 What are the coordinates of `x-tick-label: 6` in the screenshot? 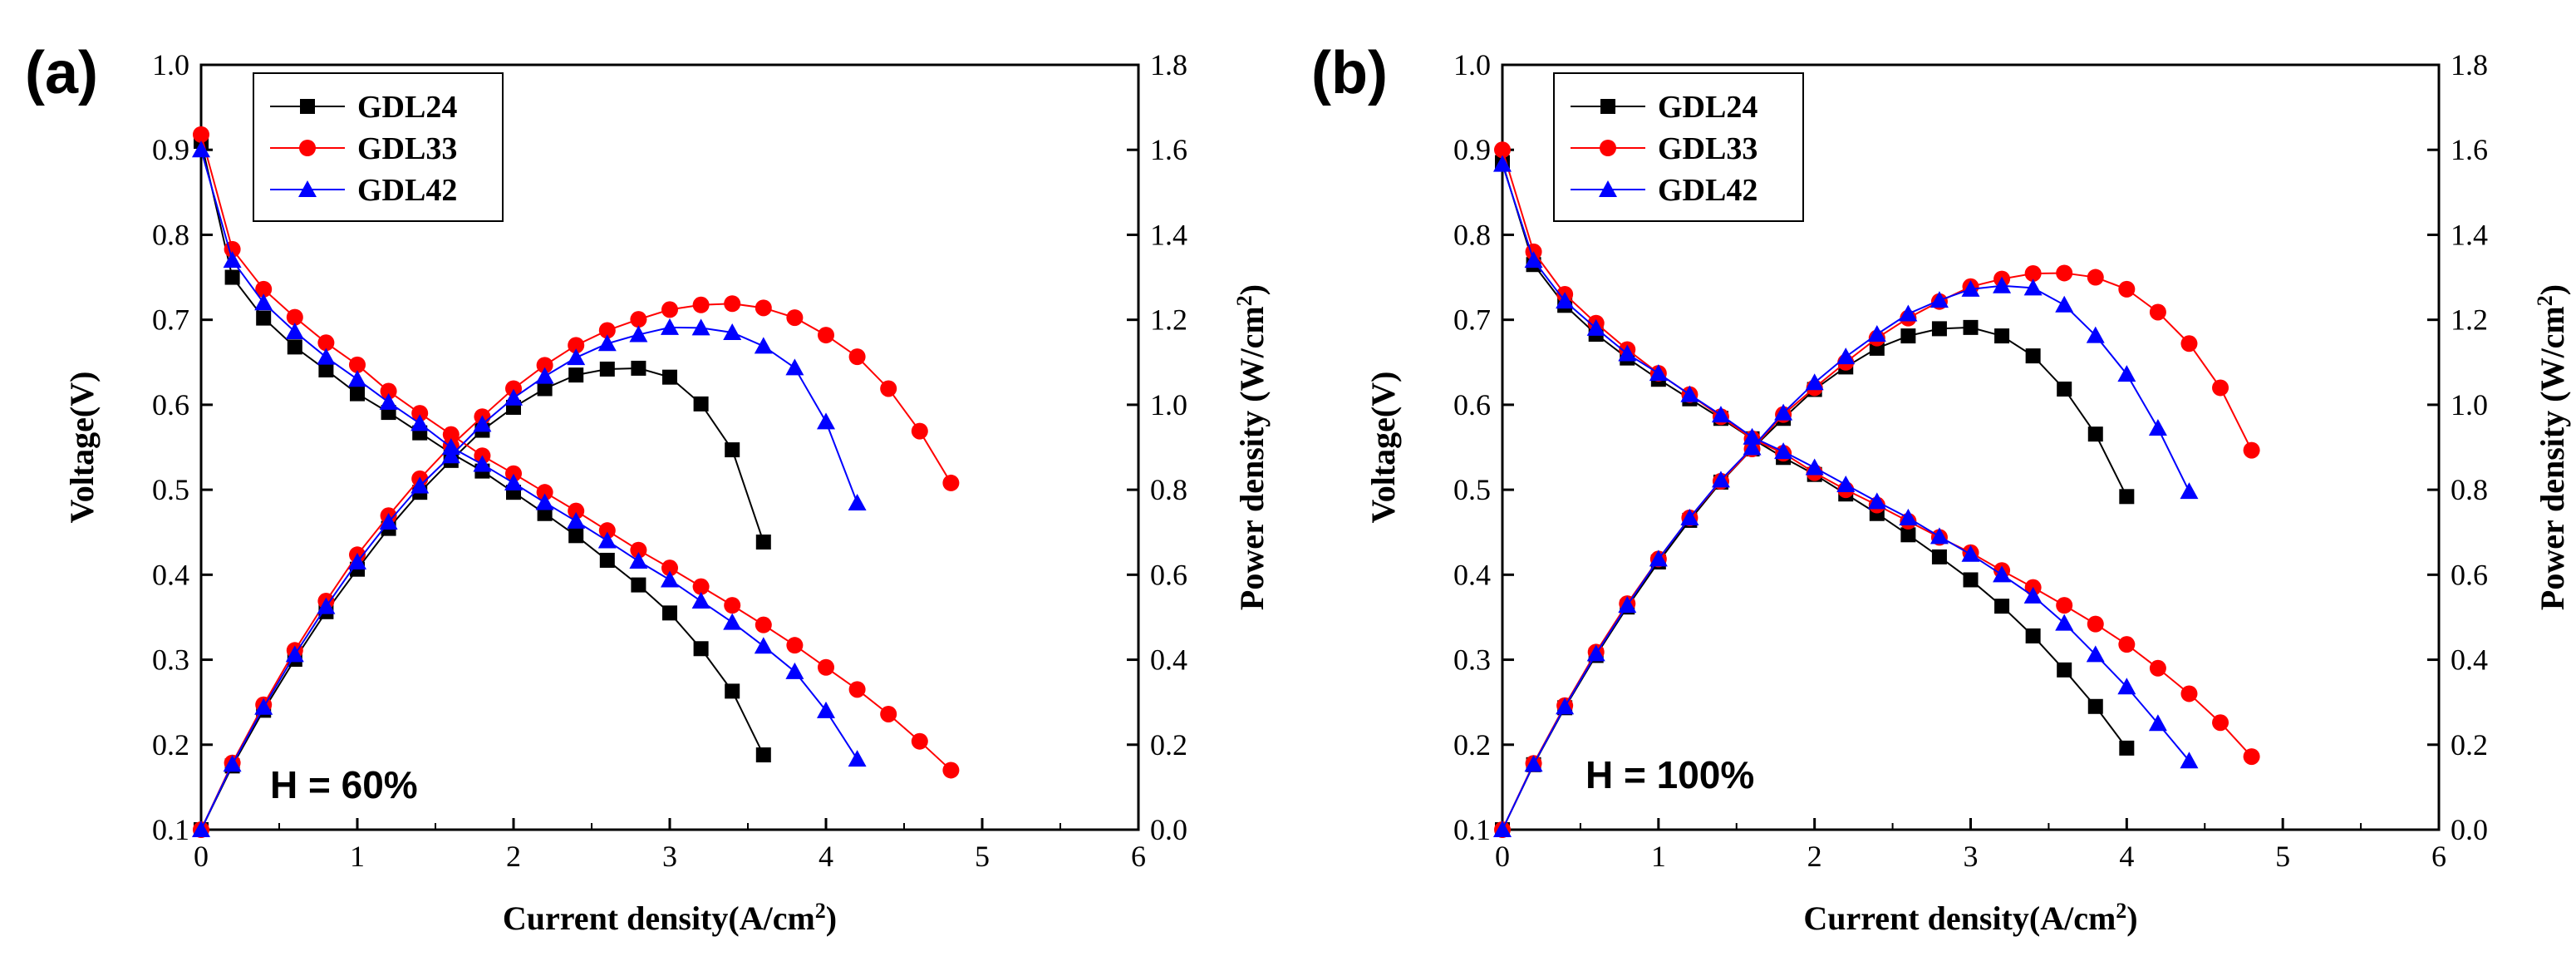 It's located at (1138, 856).